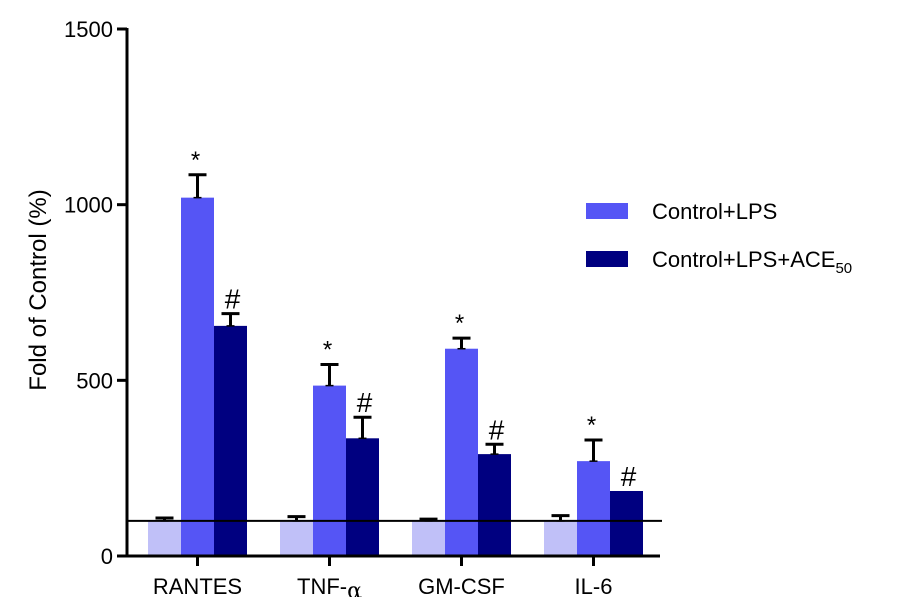  What do you see at coordinates (322, 585) in the screenshot?
I see `x-tick-label-main: TNF-` at bounding box center [322, 585].